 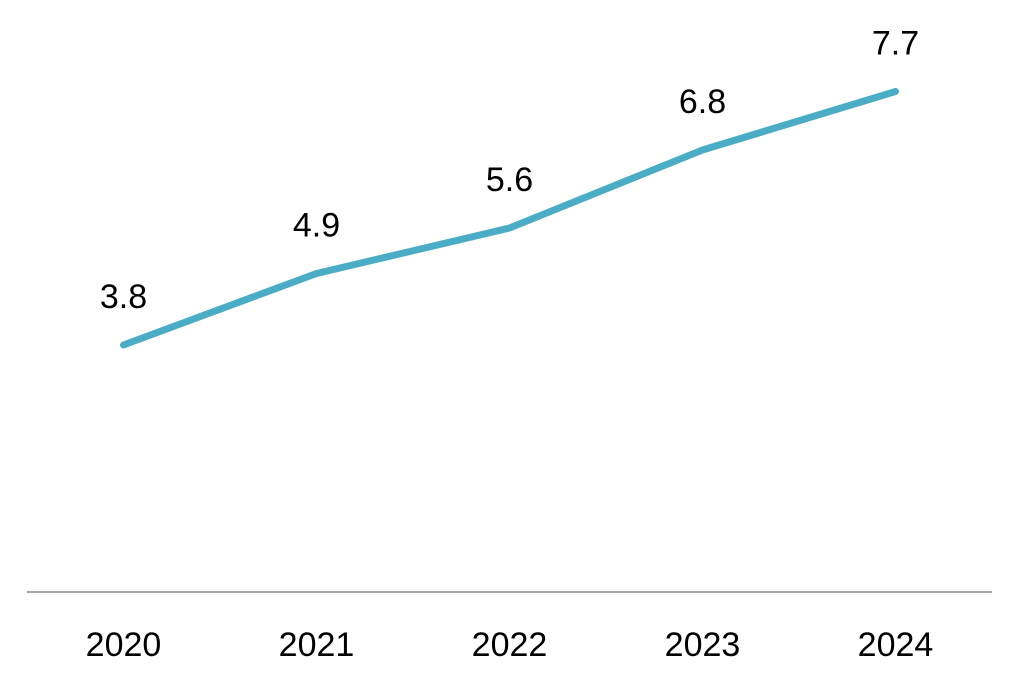 What do you see at coordinates (123, 297) in the screenshot?
I see `data-label: 3.8` at bounding box center [123, 297].